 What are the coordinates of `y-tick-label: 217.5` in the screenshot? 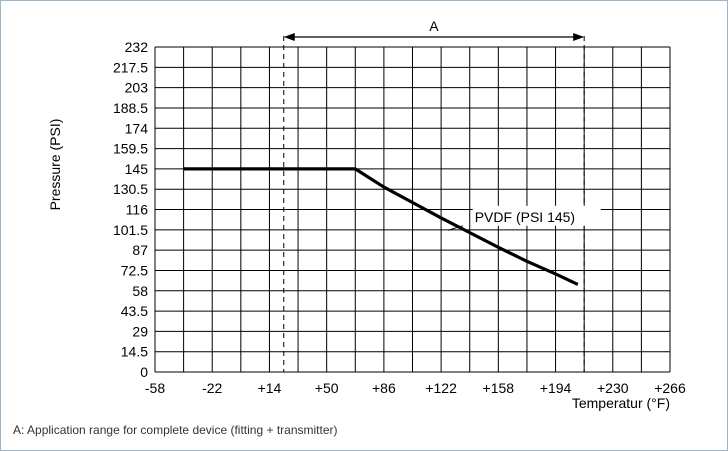 It's located at (130, 67).